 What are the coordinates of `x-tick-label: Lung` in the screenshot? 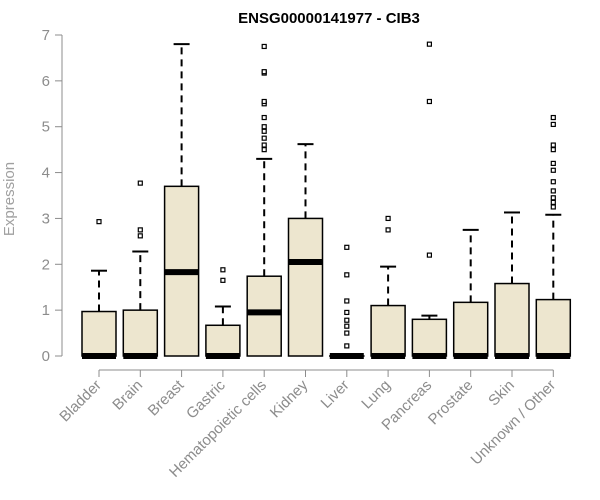 It's located at (376, 395).